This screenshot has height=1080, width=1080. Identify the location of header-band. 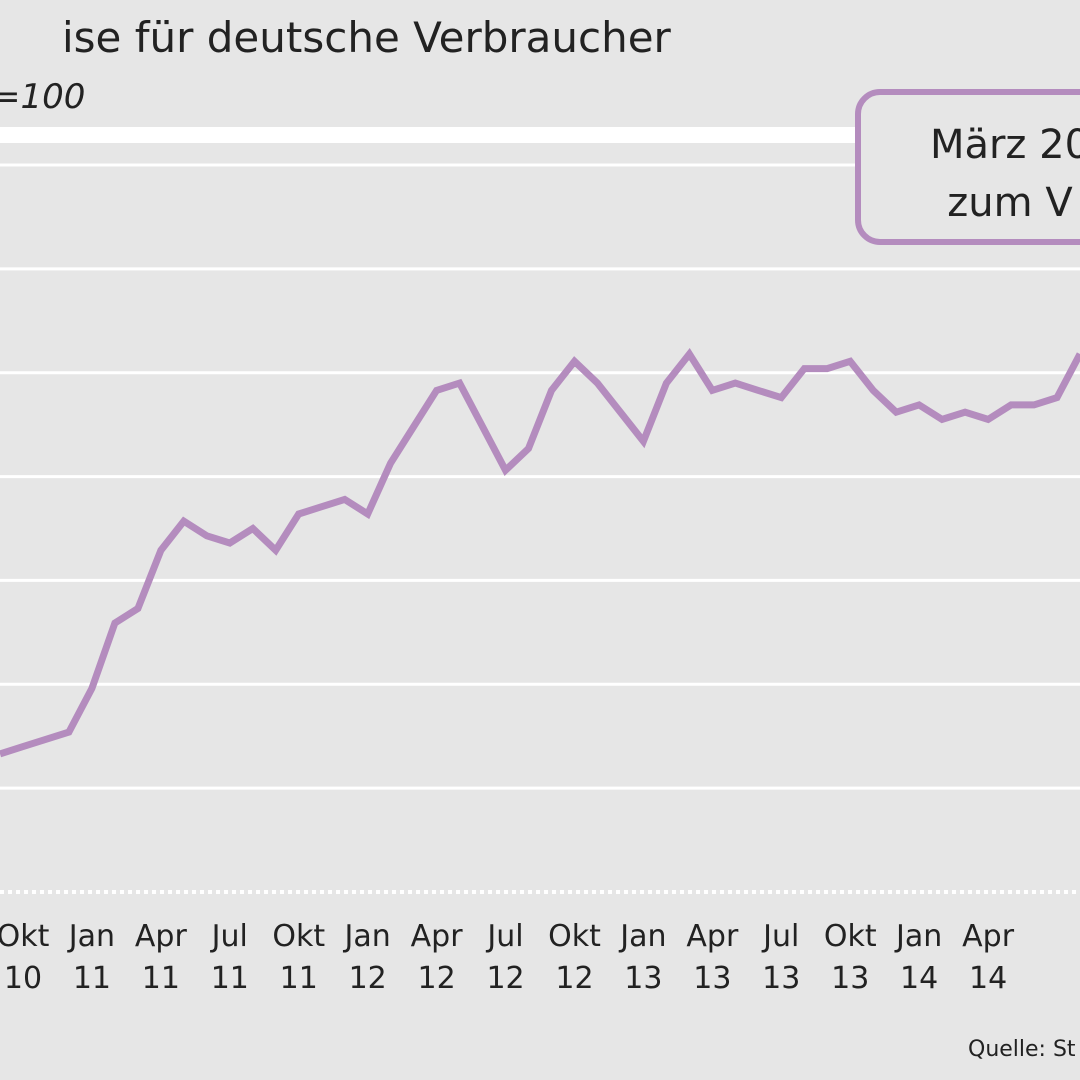
(440, 135).